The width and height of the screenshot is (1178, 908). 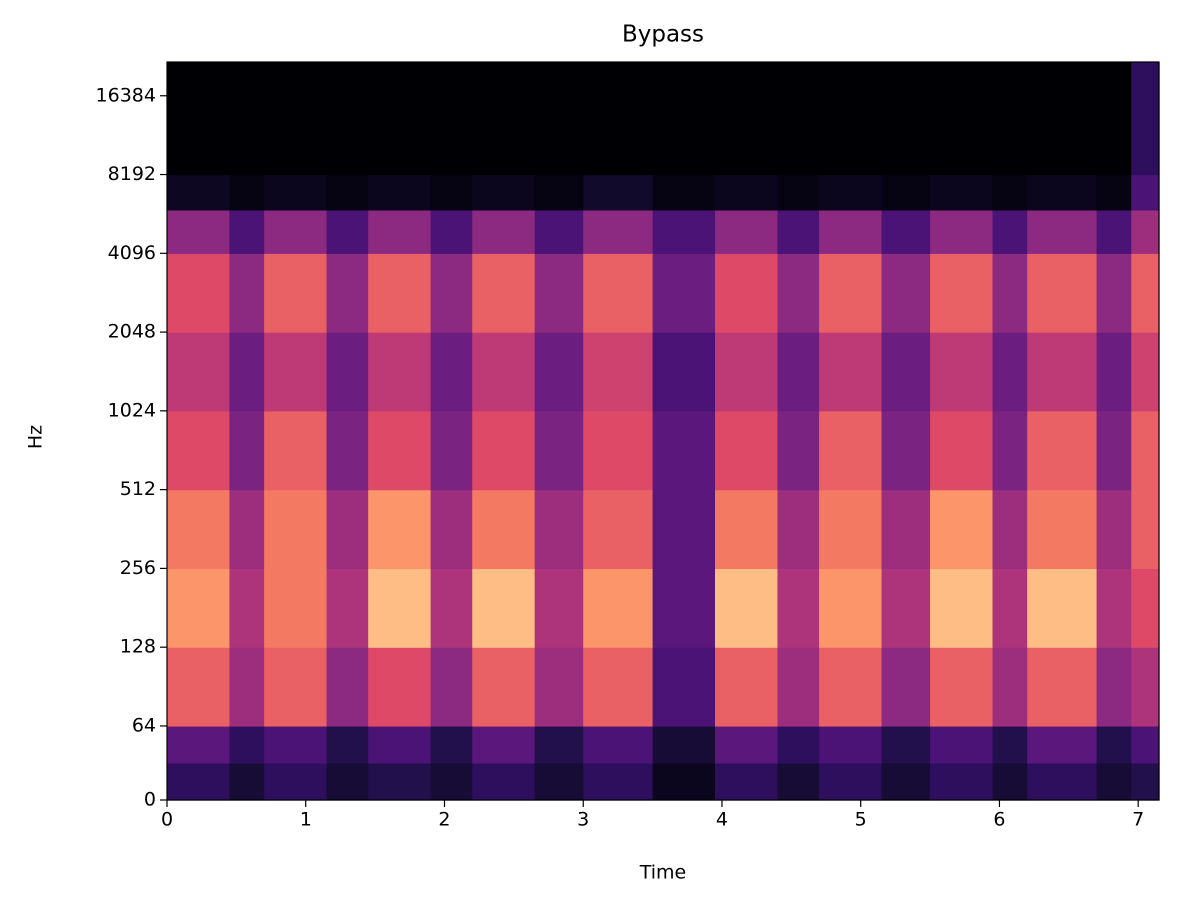 I want to click on x-tick-label: 3, so click(x=583, y=820).